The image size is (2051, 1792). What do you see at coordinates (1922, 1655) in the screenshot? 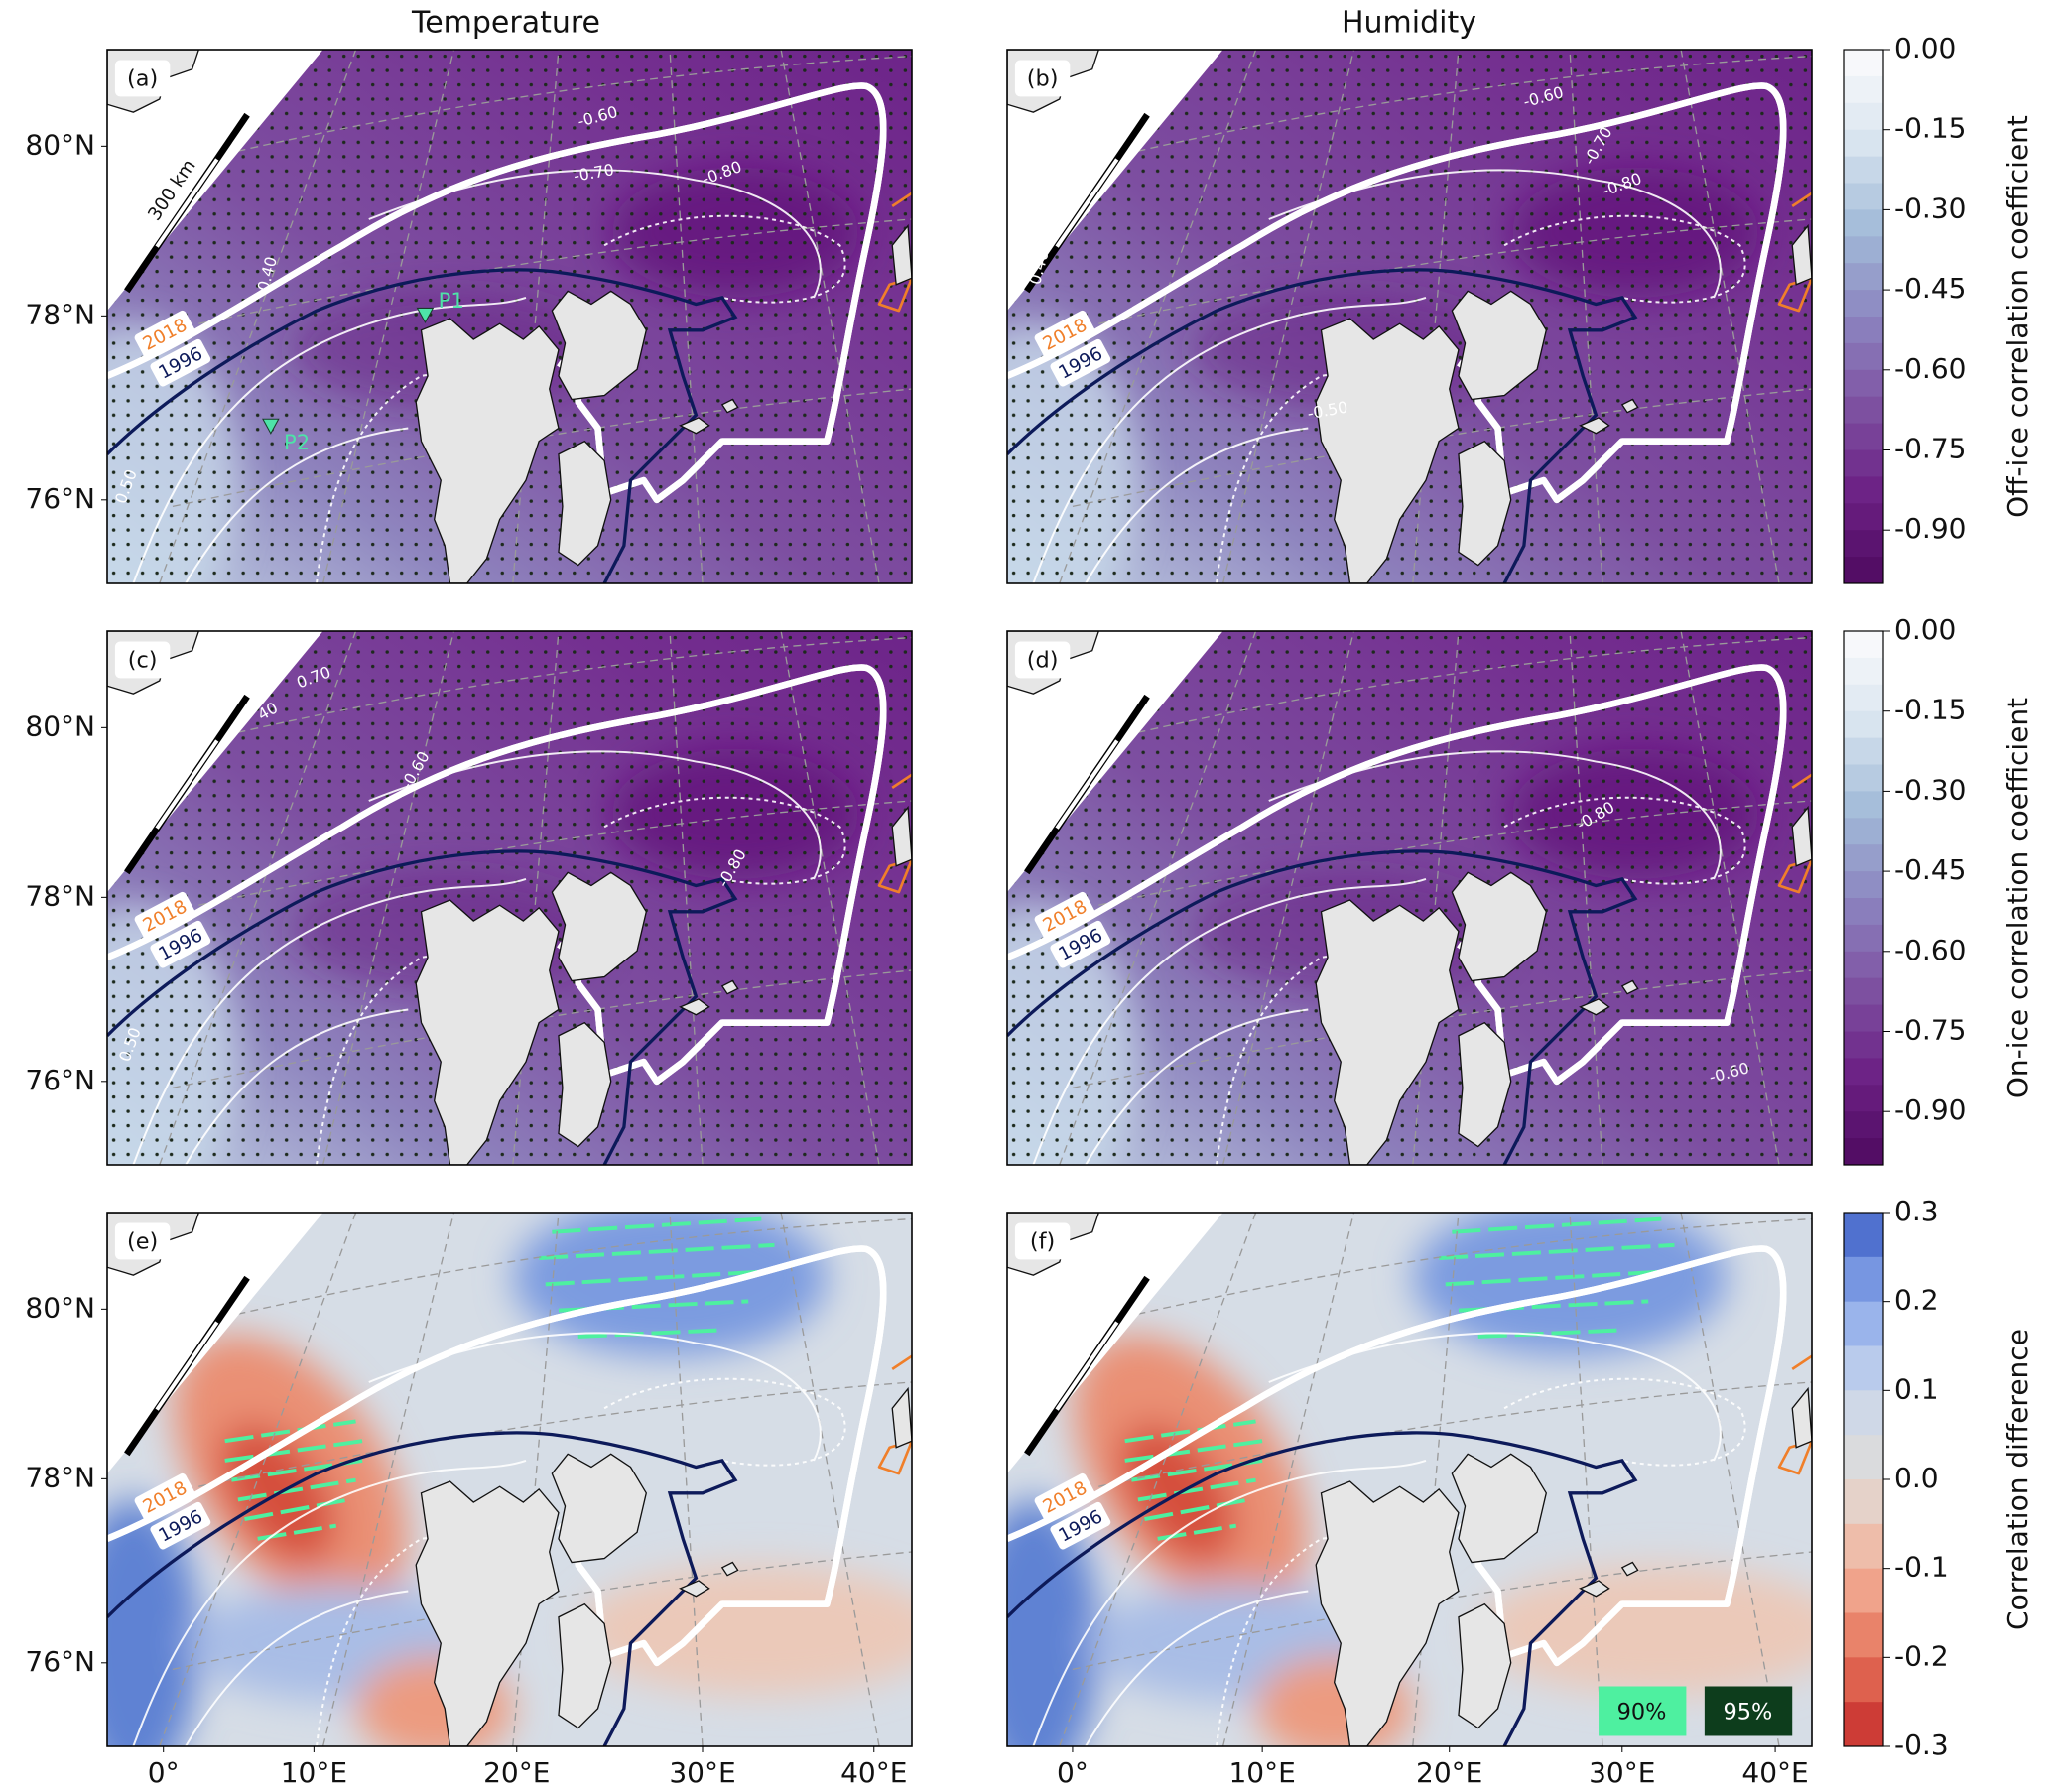
I see `colorbar-tick-label: -0.2` at bounding box center [1922, 1655].